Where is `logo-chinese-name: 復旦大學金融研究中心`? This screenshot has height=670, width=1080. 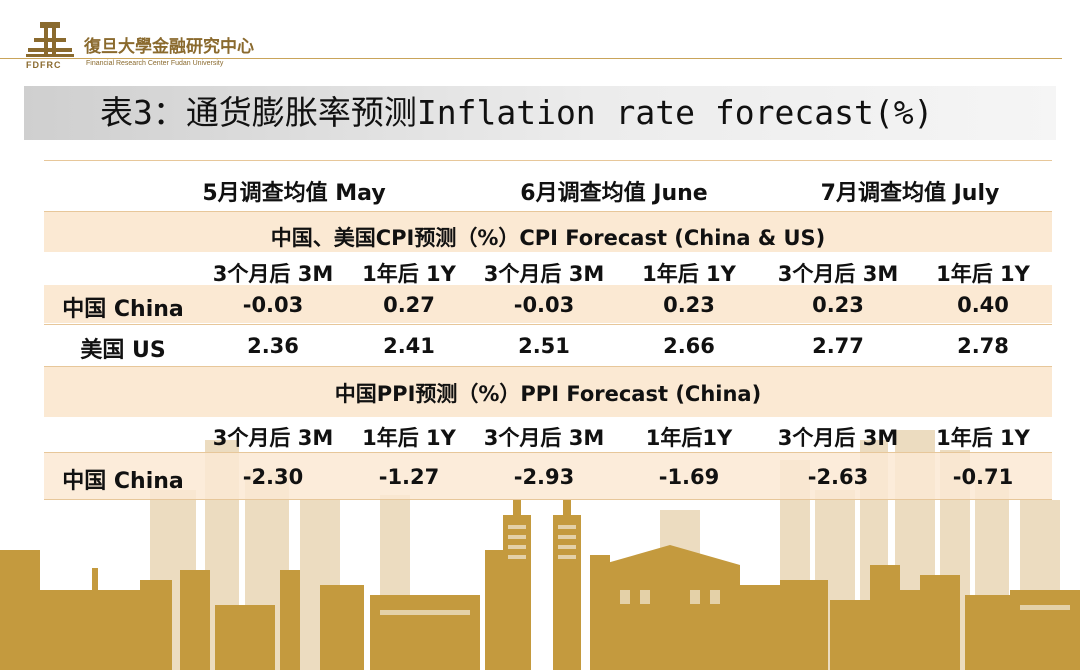 logo-chinese-name: 復旦大學金融研究中心 is located at coordinates (169, 47).